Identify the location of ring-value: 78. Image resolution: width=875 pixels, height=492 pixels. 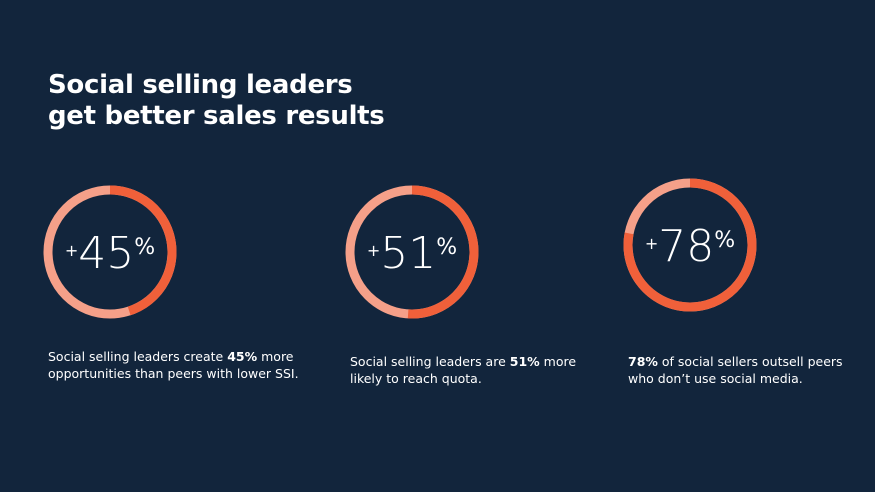
(686, 246).